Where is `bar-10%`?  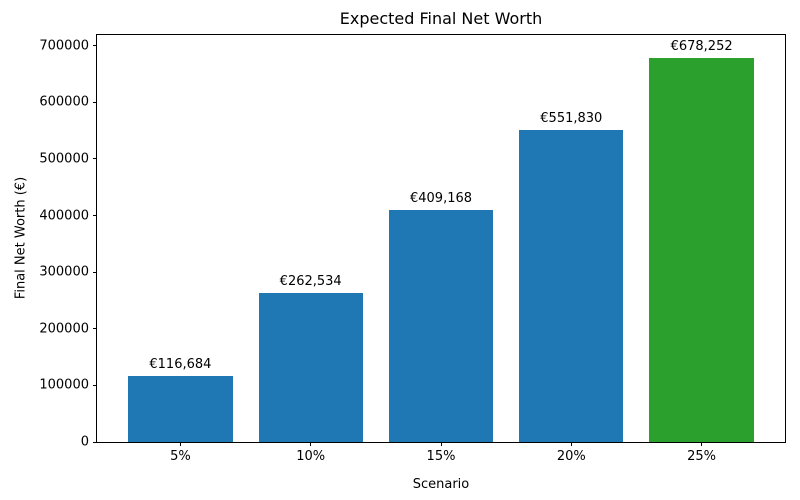 bar-10% is located at coordinates (310, 367).